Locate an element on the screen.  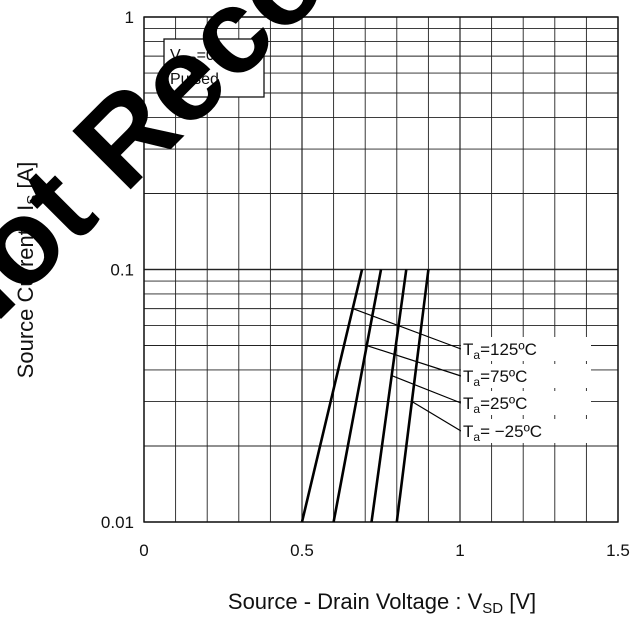
x-tick-label: 1.5 is located at coordinates (618, 550).